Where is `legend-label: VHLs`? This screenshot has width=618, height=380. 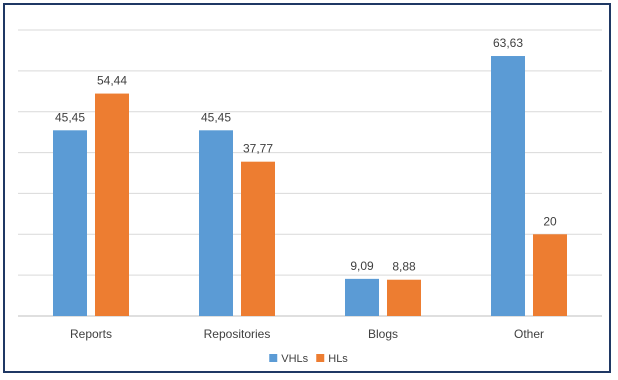 legend-label: VHLs is located at coordinates (294, 359).